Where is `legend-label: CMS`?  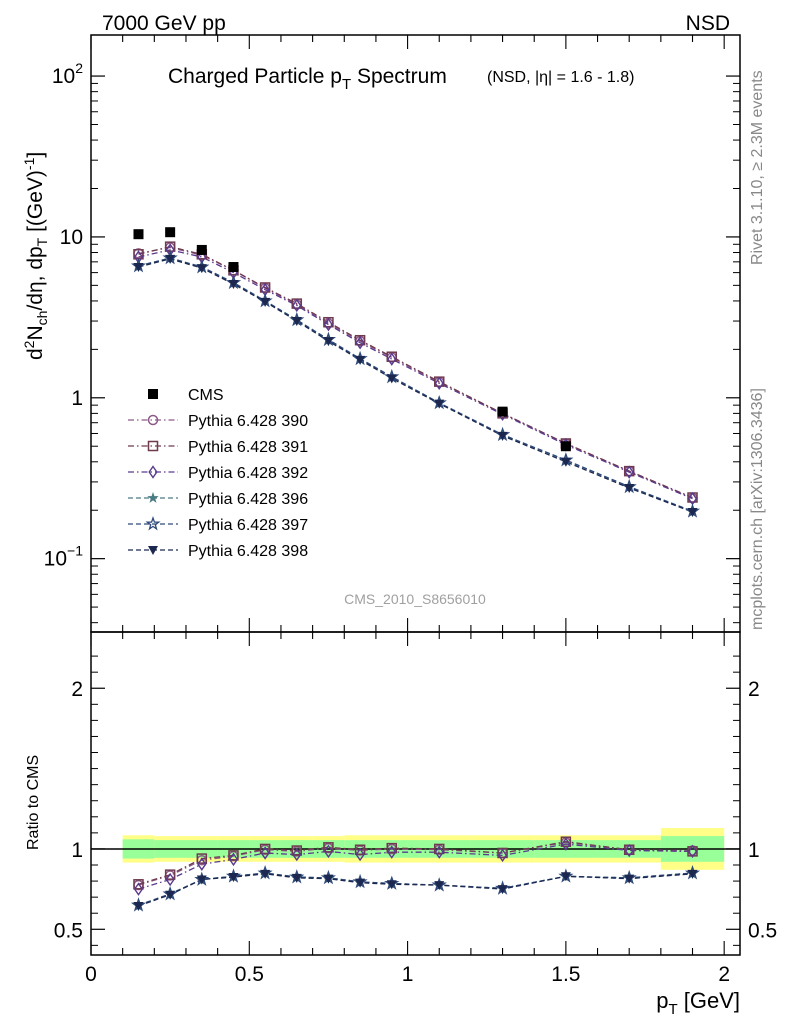 legend-label: CMS is located at coordinates (206, 395).